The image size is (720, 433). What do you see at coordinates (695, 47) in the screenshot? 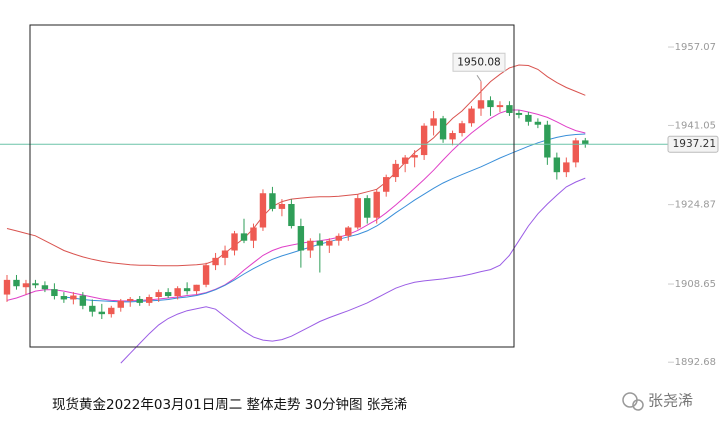
I see `y-tick-label: 1957.07` at bounding box center [695, 47].